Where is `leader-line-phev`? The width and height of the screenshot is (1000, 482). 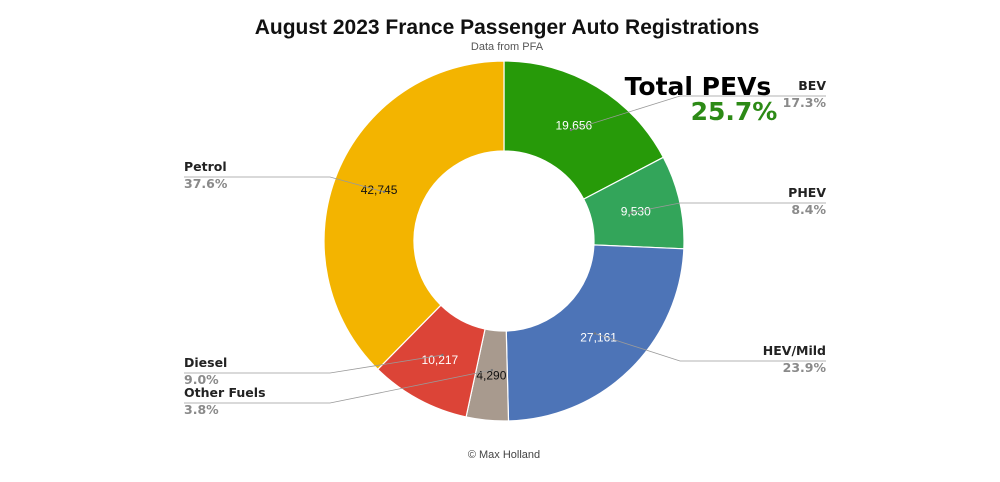 leader-line-phev is located at coordinates (728, 208).